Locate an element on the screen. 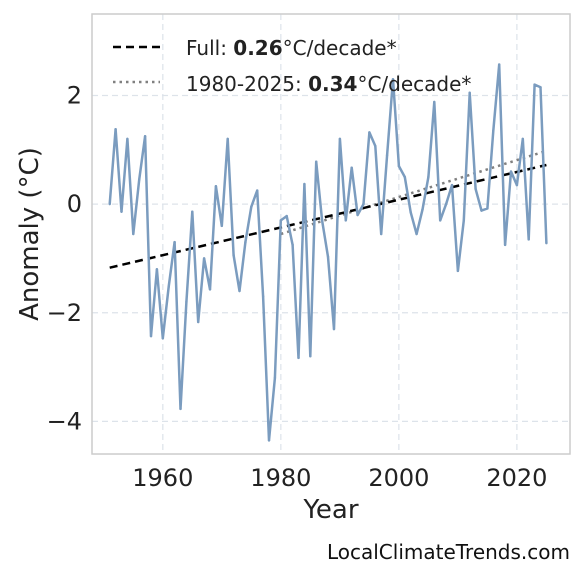 The image size is (585, 580). data-point-2012 is located at coordinates (469, 92).